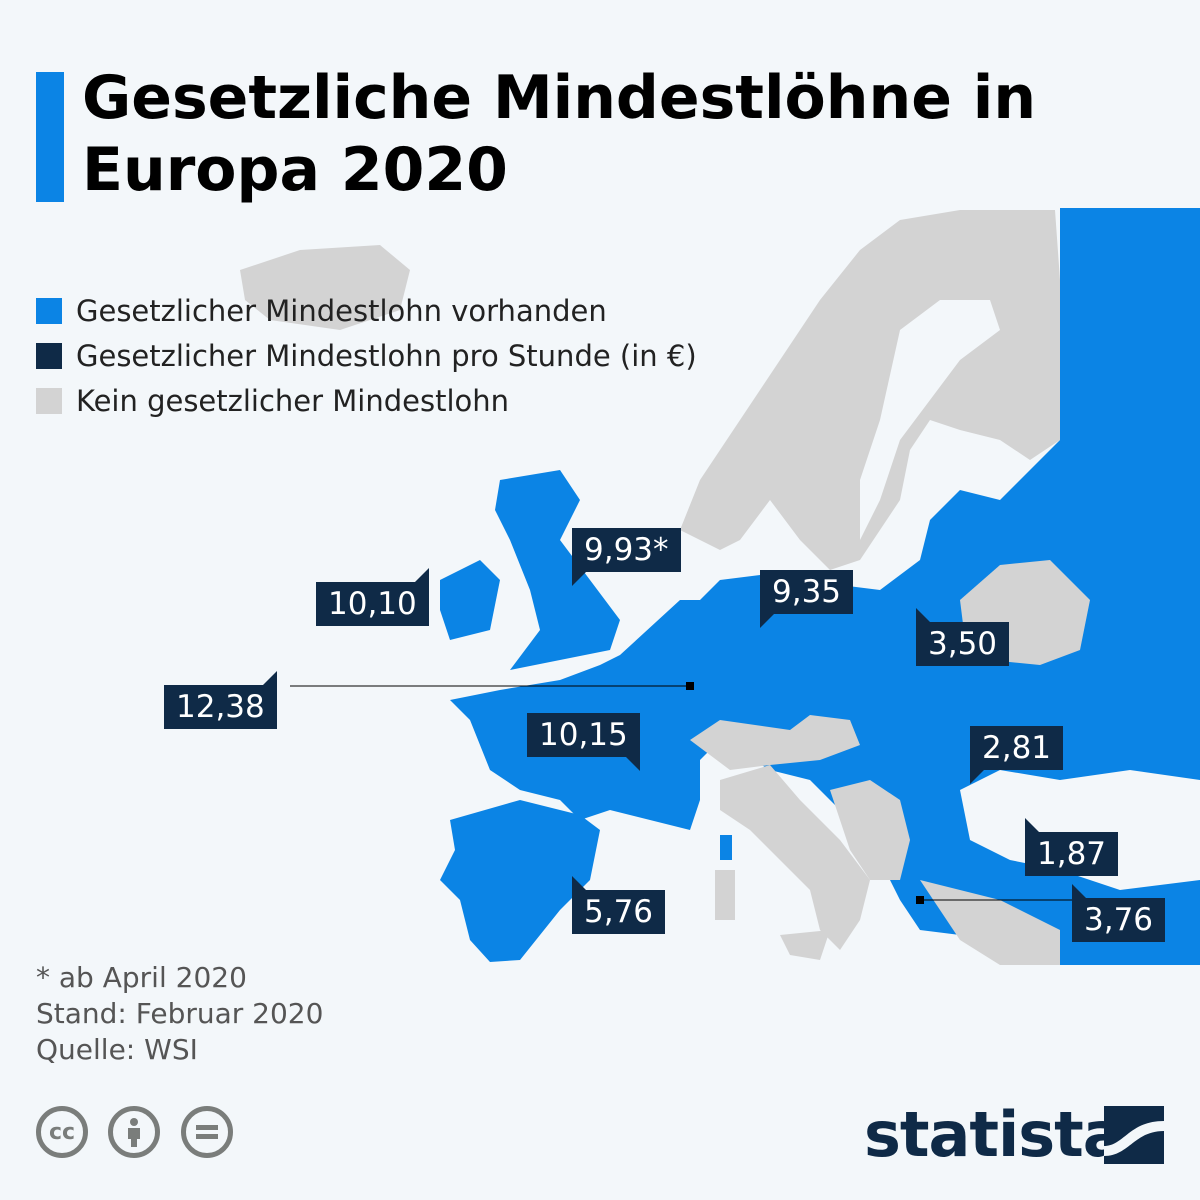  I want to click on region-iberia, so click(520, 881).